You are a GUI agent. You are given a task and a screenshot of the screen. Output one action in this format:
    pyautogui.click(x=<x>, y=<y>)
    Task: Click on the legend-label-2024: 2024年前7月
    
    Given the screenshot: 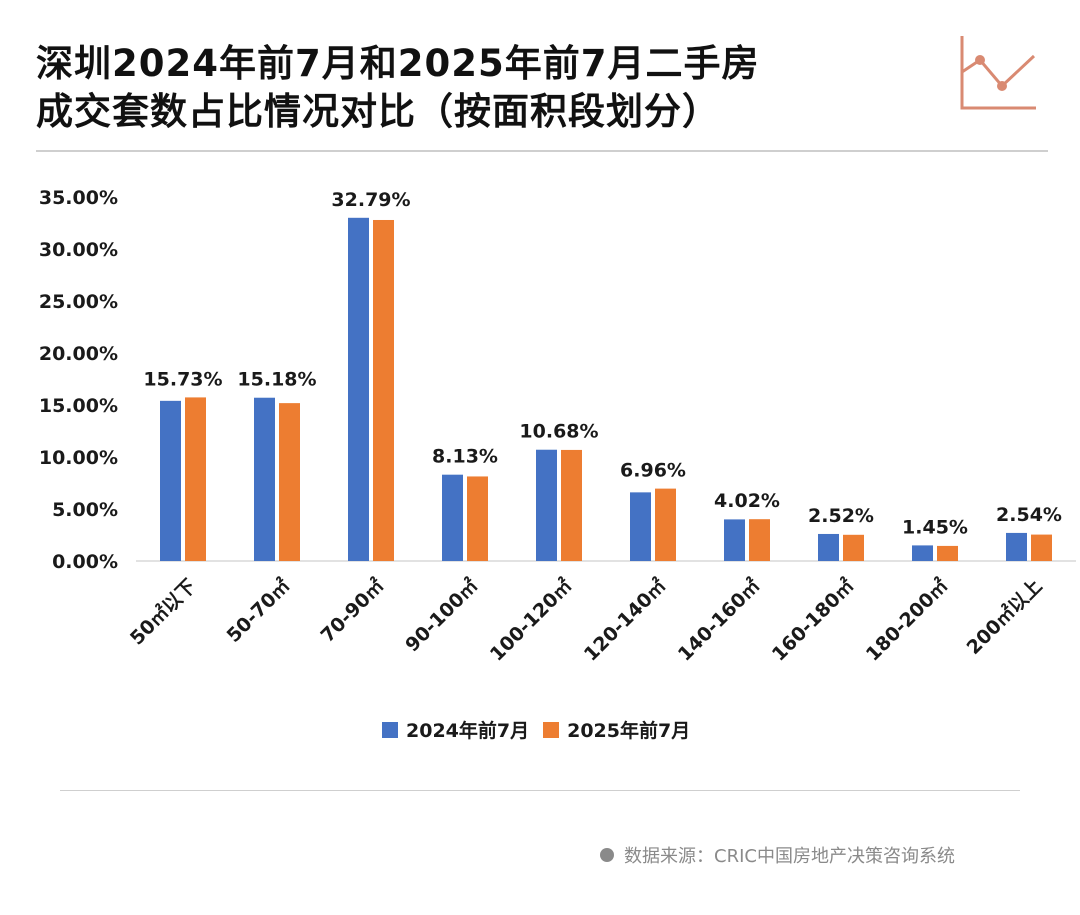 What is the action you would take?
    pyautogui.click(x=468, y=731)
    